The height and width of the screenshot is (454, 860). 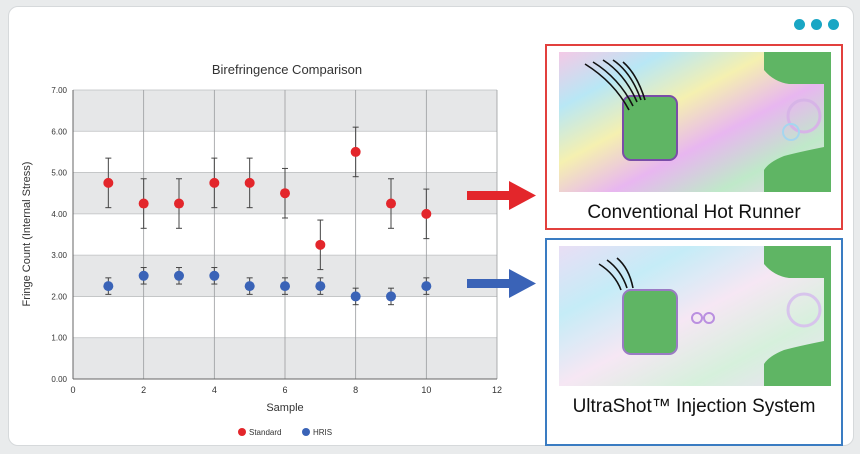 I want to click on y-tick-label: 3.00, so click(x=59, y=255).